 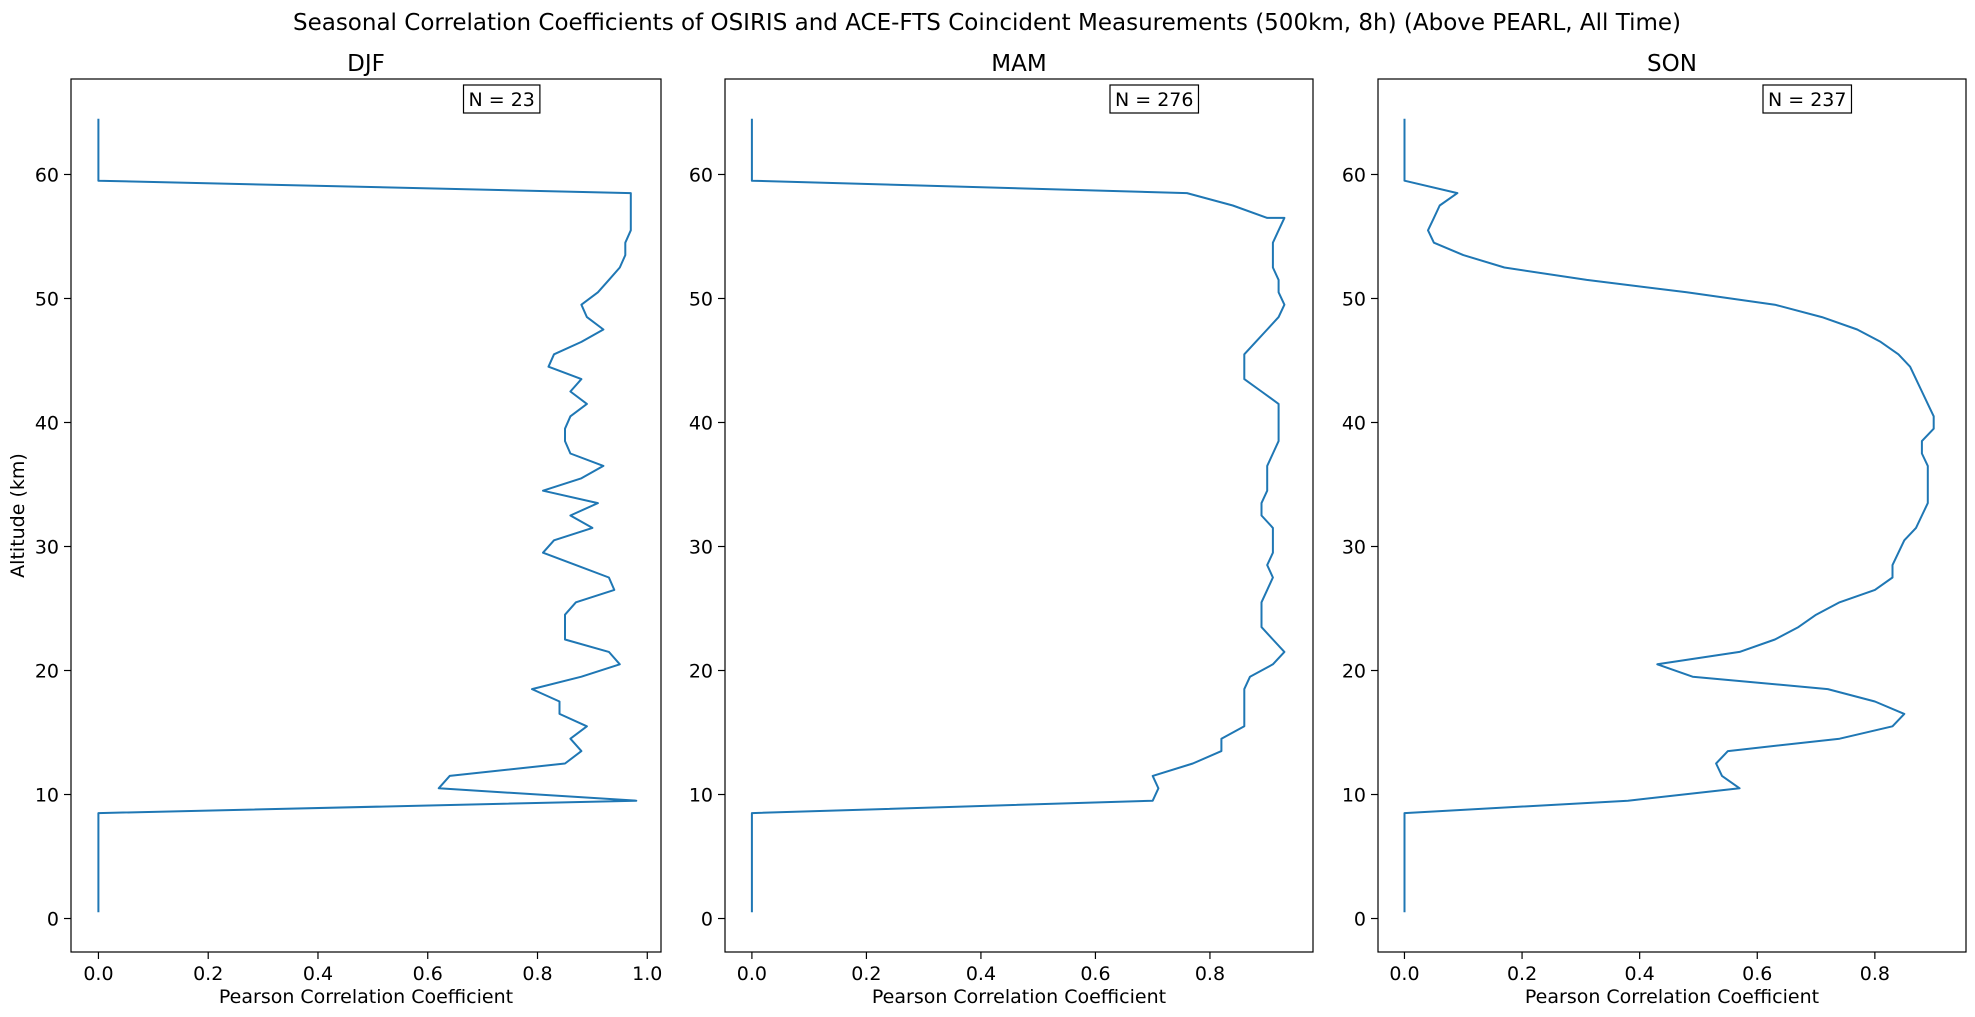 I want to click on sample-count-annotation: N = 23, so click(x=501, y=99).